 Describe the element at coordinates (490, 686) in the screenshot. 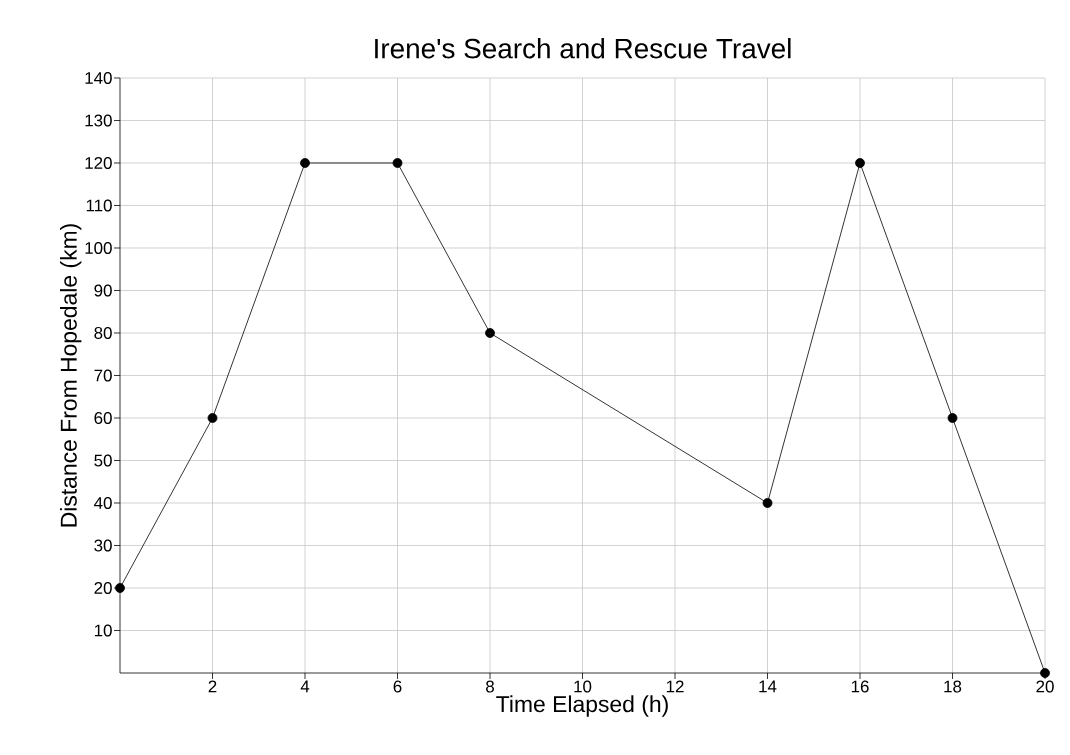

I see `x-tick-label: 8` at that location.